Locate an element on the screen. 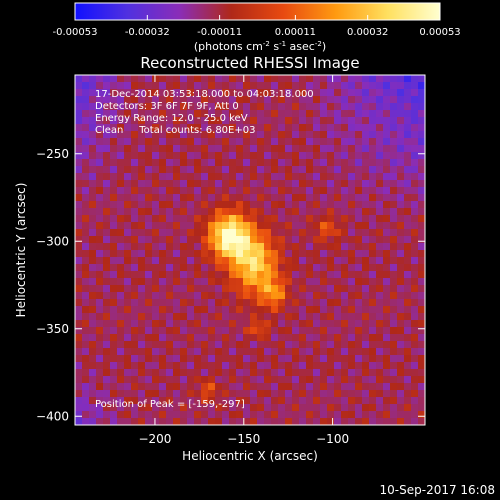  colorbar-tick-label: 0.00032 is located at coordinates (367, 32).